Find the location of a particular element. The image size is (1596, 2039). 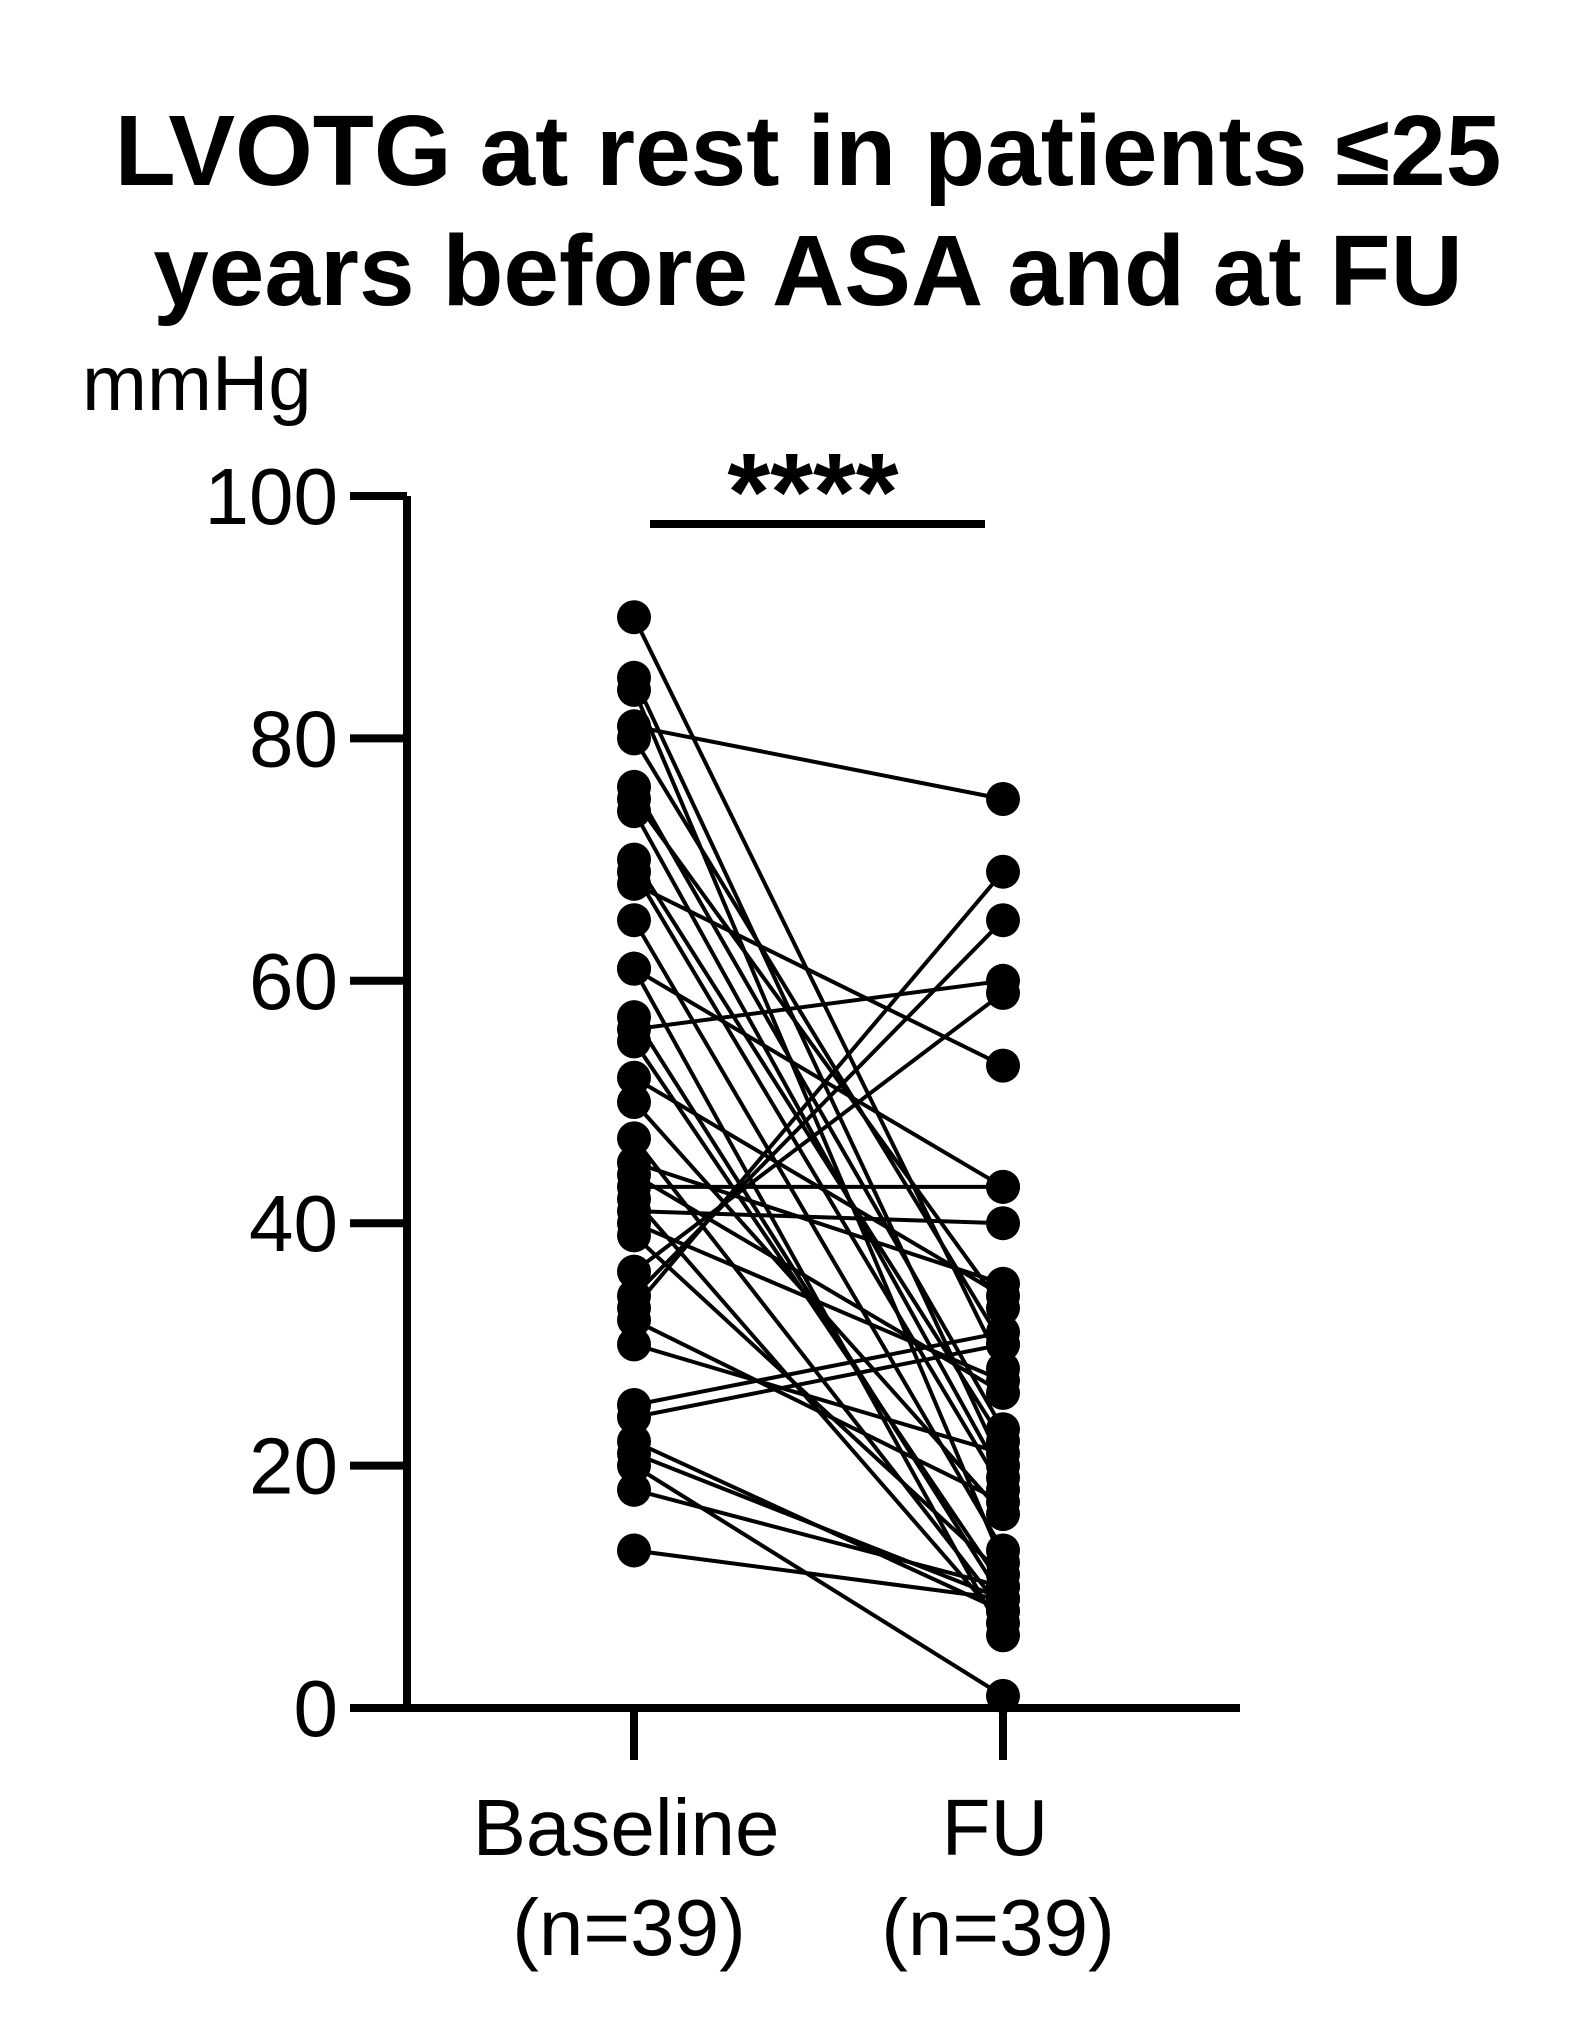

chart-title-line-1: LVOTG at rest in patients ≤25 is located at coordinates (808, 151).